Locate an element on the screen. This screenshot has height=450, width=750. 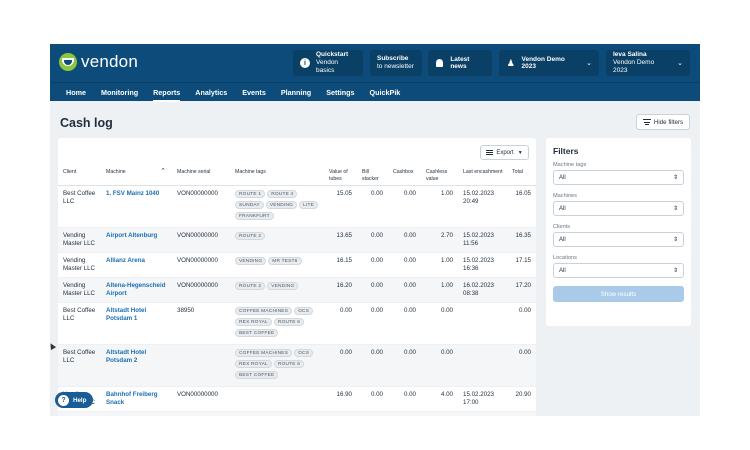
col-cashless: Cashless value is located at coordinates (439, 176).